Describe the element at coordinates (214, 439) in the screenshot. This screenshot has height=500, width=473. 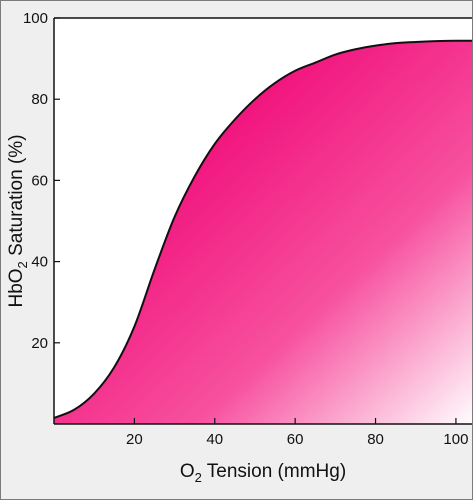
I see `x-tick-label: 40` at that location.